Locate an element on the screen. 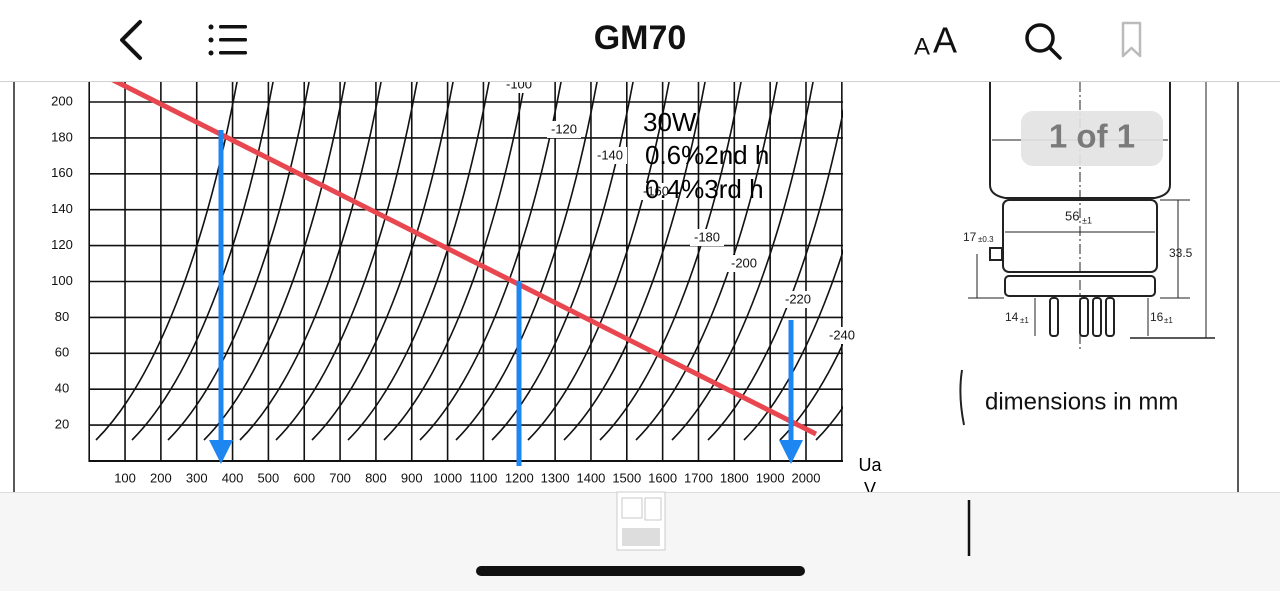 Image resolution: width=1280 pixels, height=596 pixels. annotation: 0.6%2nd h is located at coordinates (707, 155).